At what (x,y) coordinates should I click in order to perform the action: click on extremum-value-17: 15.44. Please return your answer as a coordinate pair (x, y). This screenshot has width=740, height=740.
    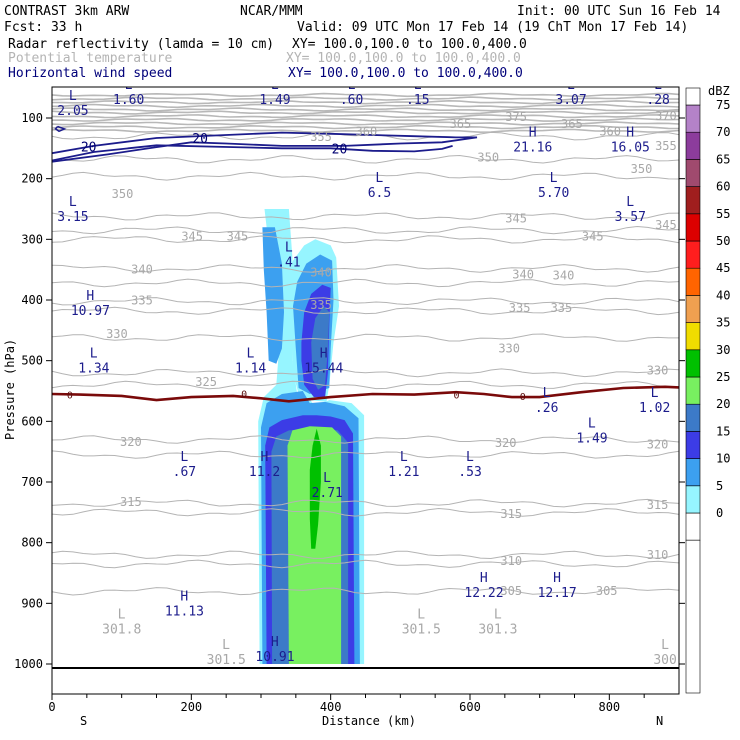
    Looking at the image, I should click on (323, 369).